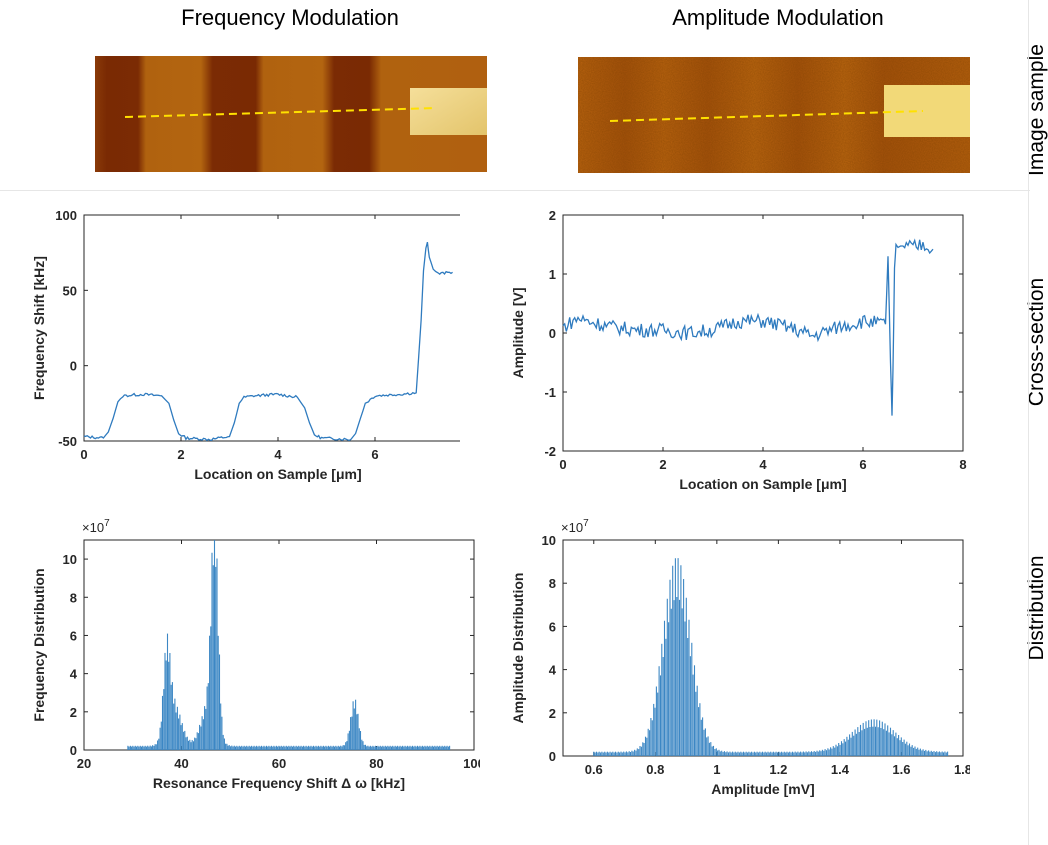 The height and width of the screenshot is (845, 1048). What do you see at coordinates (279, 763) in the screenshot?
I see `x-tick-label: 60` at bounding box center [279, 763].